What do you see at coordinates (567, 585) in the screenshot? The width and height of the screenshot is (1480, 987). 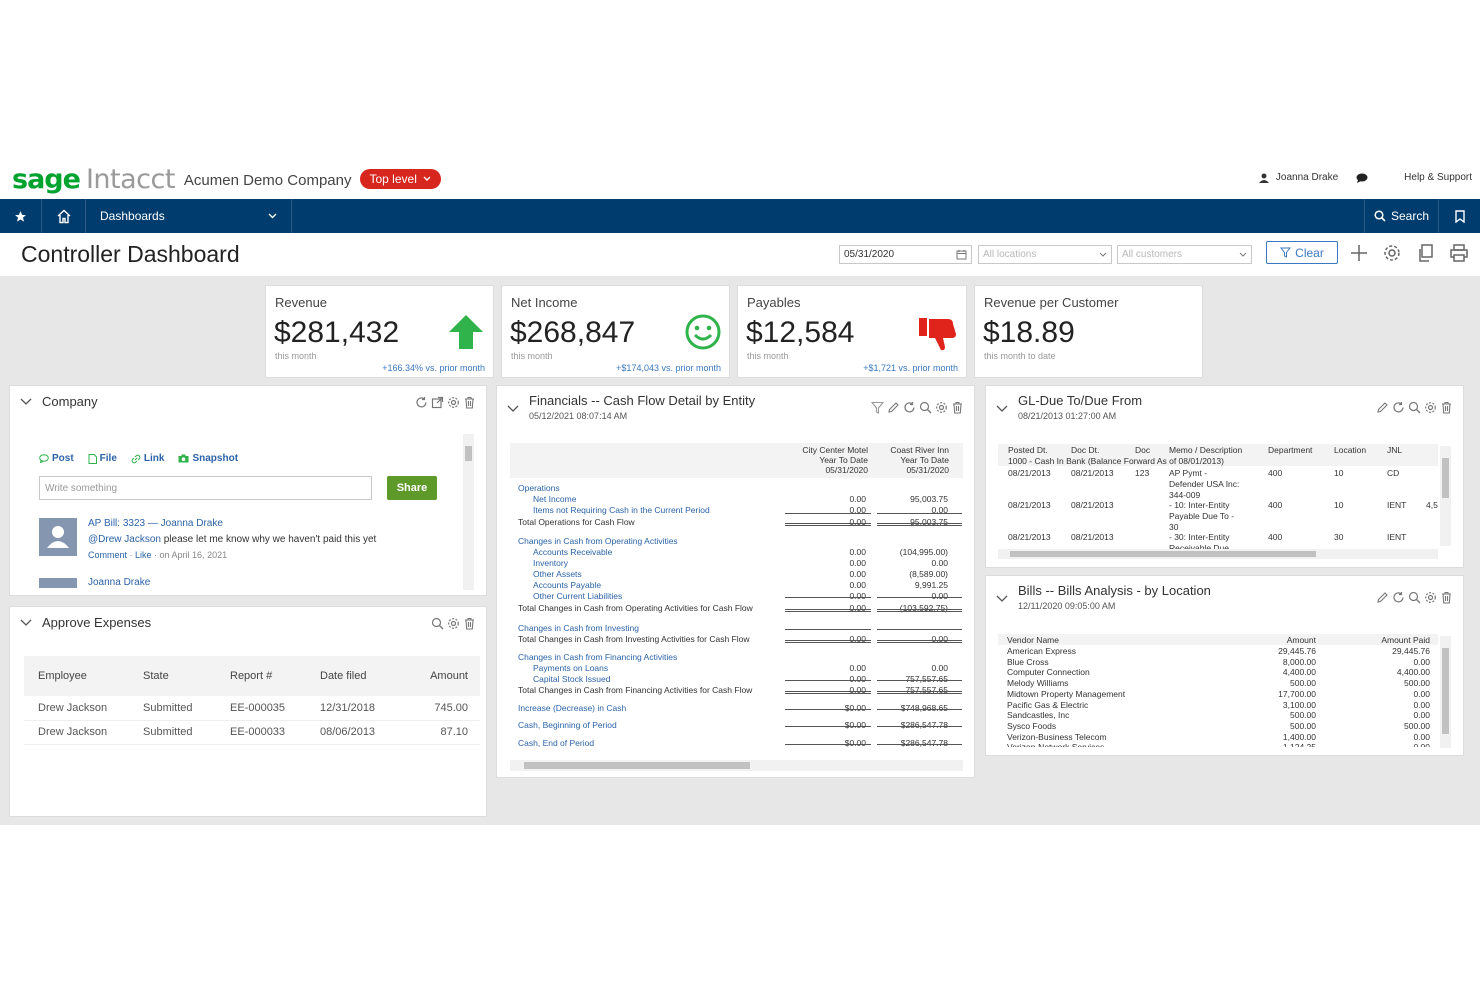 I see `report-row-label: Accounts Payable` at bounding box center [567, 585].